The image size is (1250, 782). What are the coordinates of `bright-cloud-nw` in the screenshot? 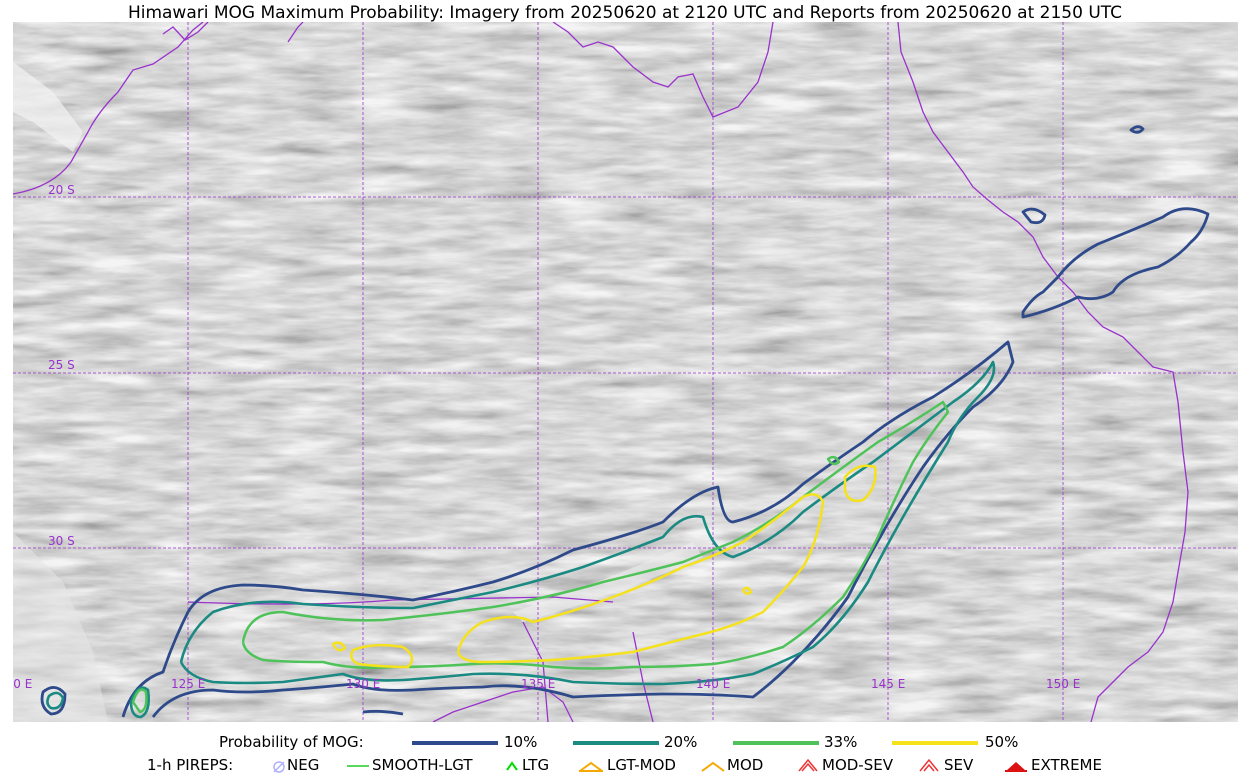 It's located at (48, 107).